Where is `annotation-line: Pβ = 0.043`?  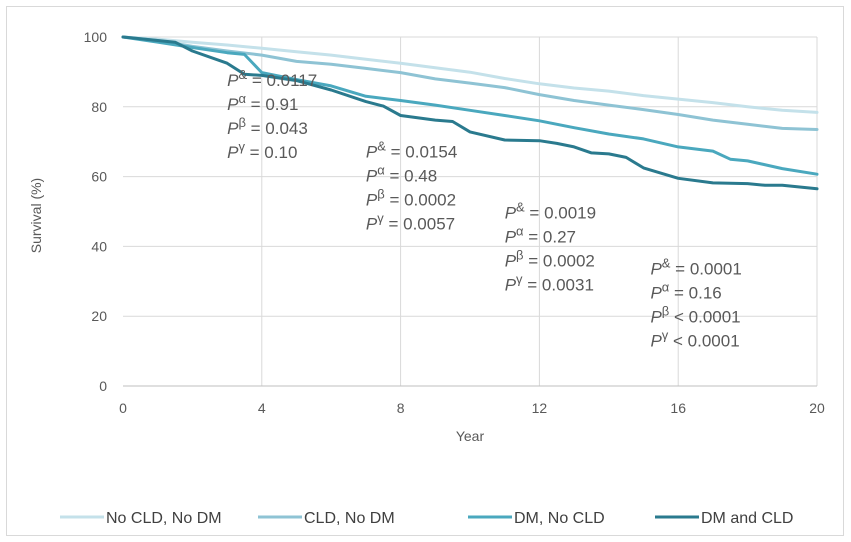 annotation-line: Pβ = 0.043 is located at coordinates (267, 126).